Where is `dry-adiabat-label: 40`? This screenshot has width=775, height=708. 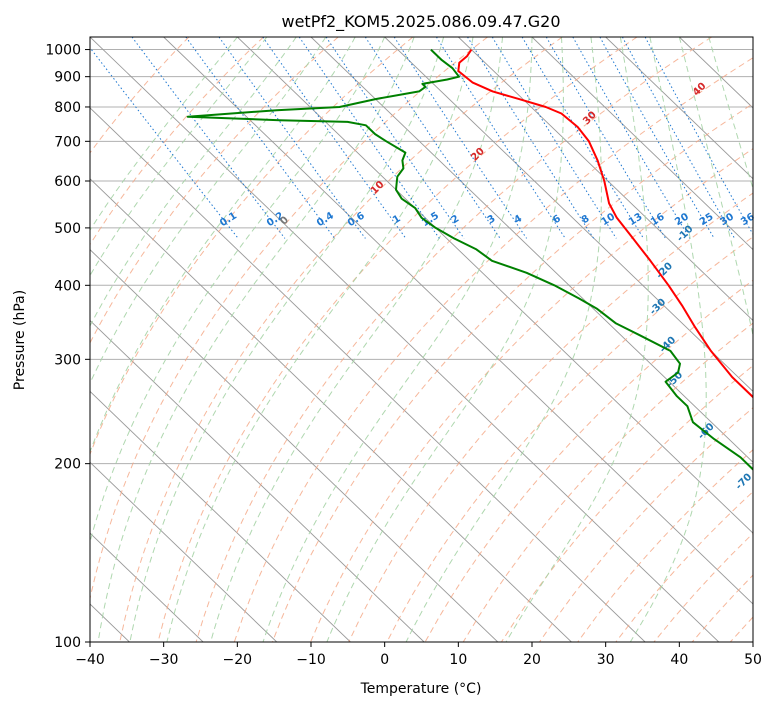
dry-adiabat-label: 40 is located at coordinates (700, 90).